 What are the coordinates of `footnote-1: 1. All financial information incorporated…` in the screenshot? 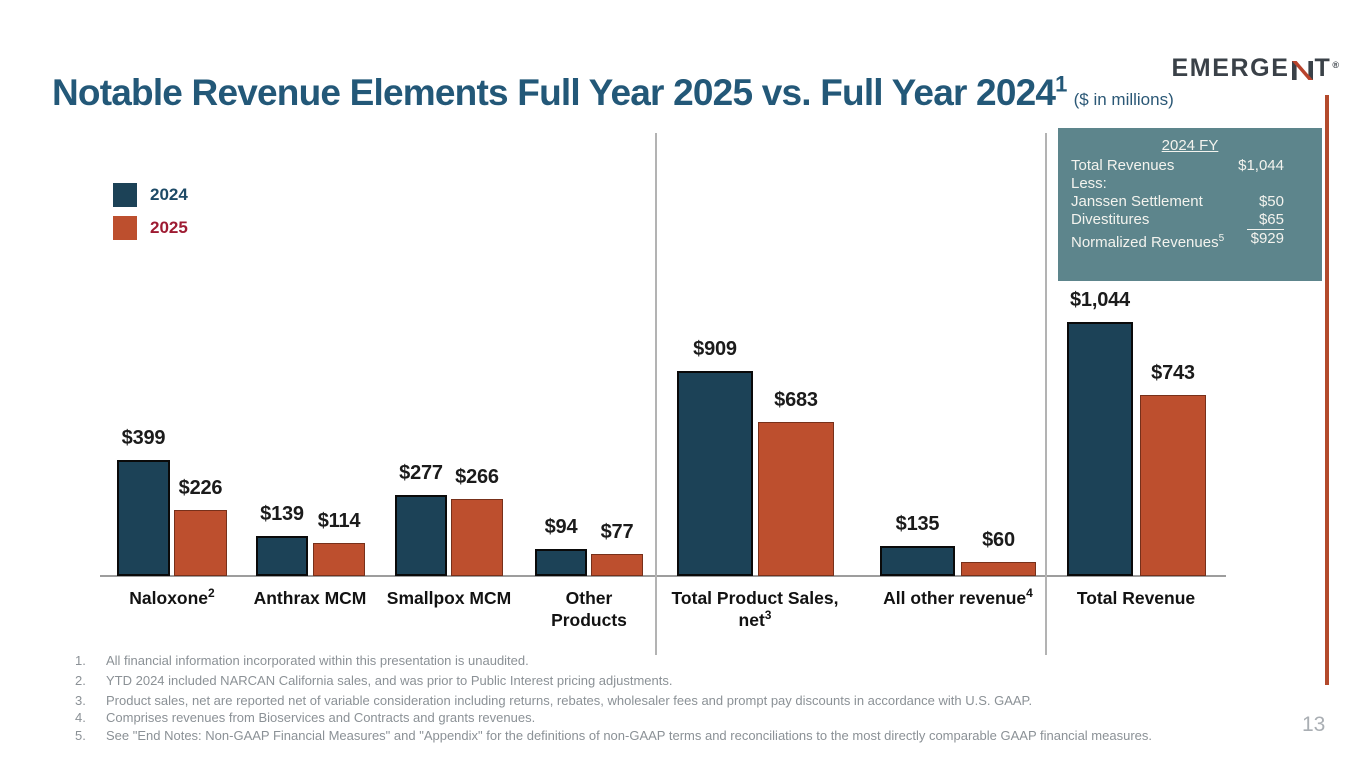 It's located at (705, 660).